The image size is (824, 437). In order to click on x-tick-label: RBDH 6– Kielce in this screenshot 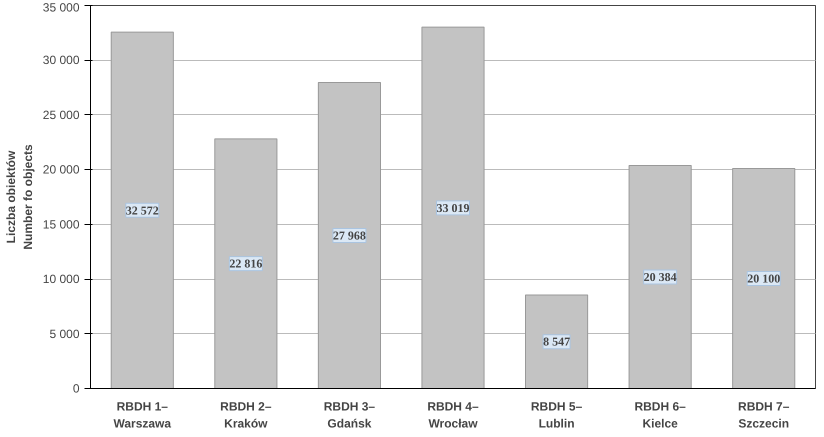, I will do `click(660, 415)`.